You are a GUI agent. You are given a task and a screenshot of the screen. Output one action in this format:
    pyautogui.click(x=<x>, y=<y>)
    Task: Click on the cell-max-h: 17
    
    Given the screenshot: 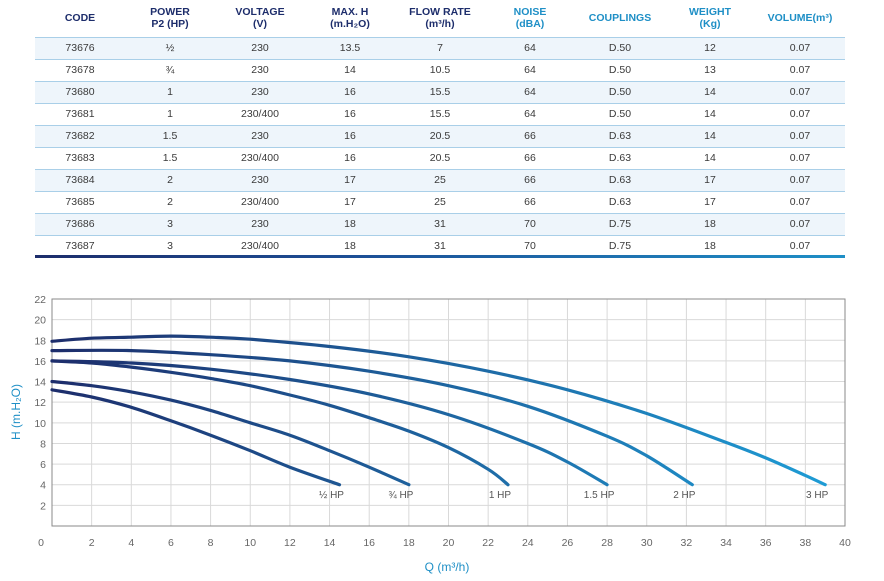 What is the action you would take?
    pyautogui.click(x=350, y=202)
    